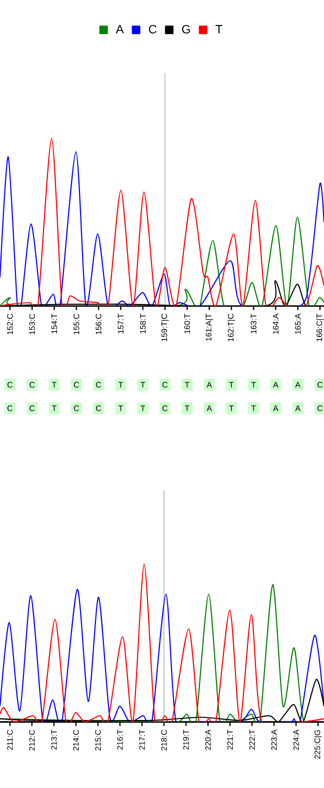  What do you see at coordinates (142, 740) in the screenshot?
I see `x-tick-label: 217:T` at bounding box center [142, 740].